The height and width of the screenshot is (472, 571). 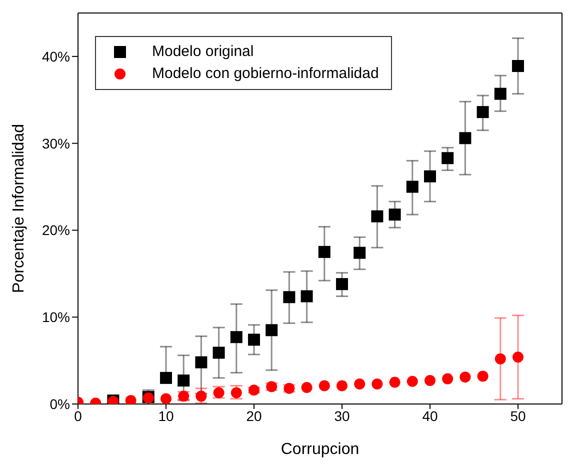 What do you see at coordinates (56, 317) in the screenshot?
I see `y-tick-label: 10%` at bounding box center [56, 317].